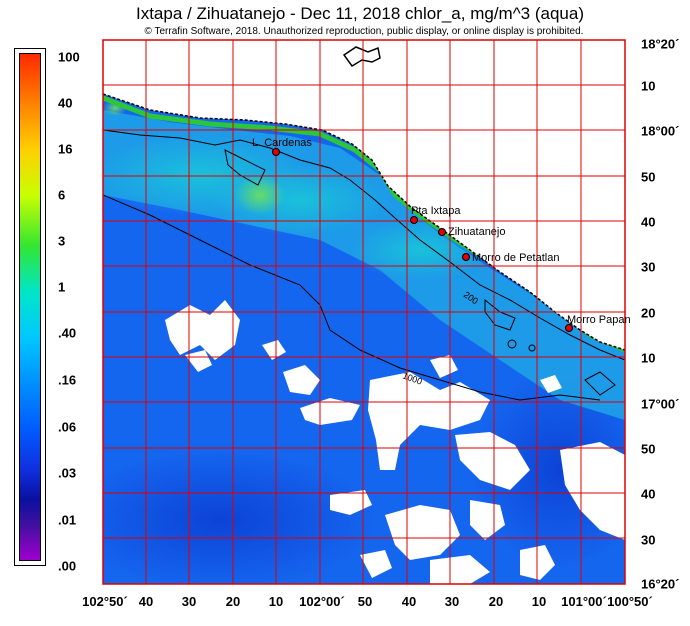 Image resolution: width=690 pixels, height=626 pixels. What do you see at coordinates (515, 258) in the screenshot?
I see `place-label: Morro de Petatlan` at bounding box center [515, 258].